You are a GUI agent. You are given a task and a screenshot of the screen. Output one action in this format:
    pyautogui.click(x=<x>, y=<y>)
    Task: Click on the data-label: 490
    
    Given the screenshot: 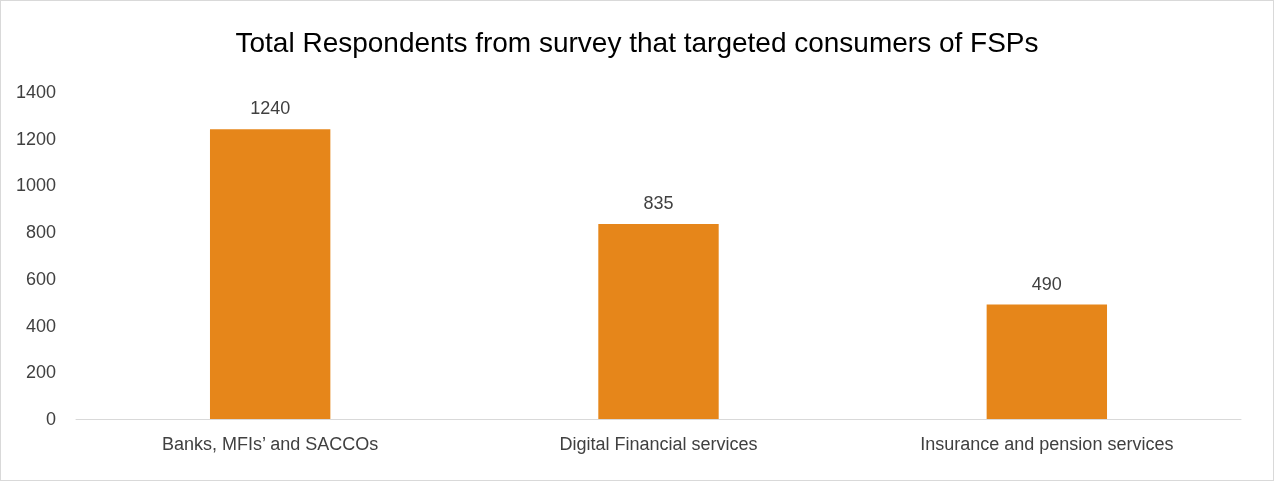 What is the action you would take?
    pyautogui.click(x=1046, y=283)
    